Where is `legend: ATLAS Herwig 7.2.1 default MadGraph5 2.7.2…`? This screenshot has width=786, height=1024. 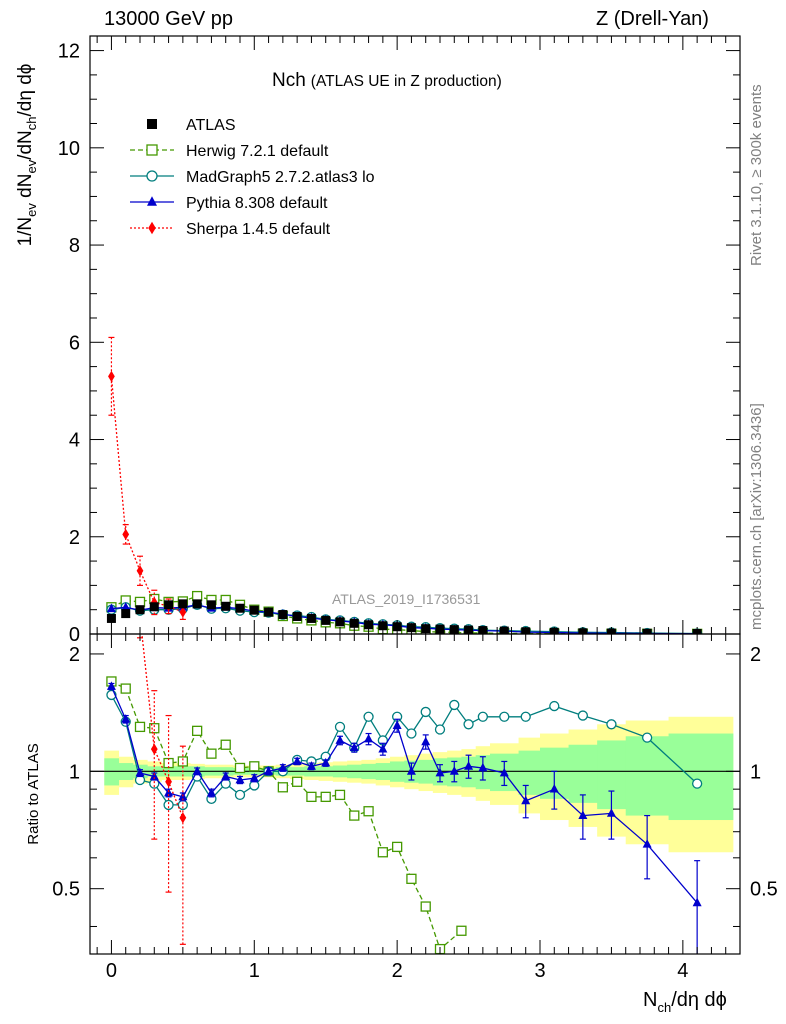 legend: ATLAS Herwig 7.2.1 default MadGraph5 2.7.2… is located at coordinates (252, 177).